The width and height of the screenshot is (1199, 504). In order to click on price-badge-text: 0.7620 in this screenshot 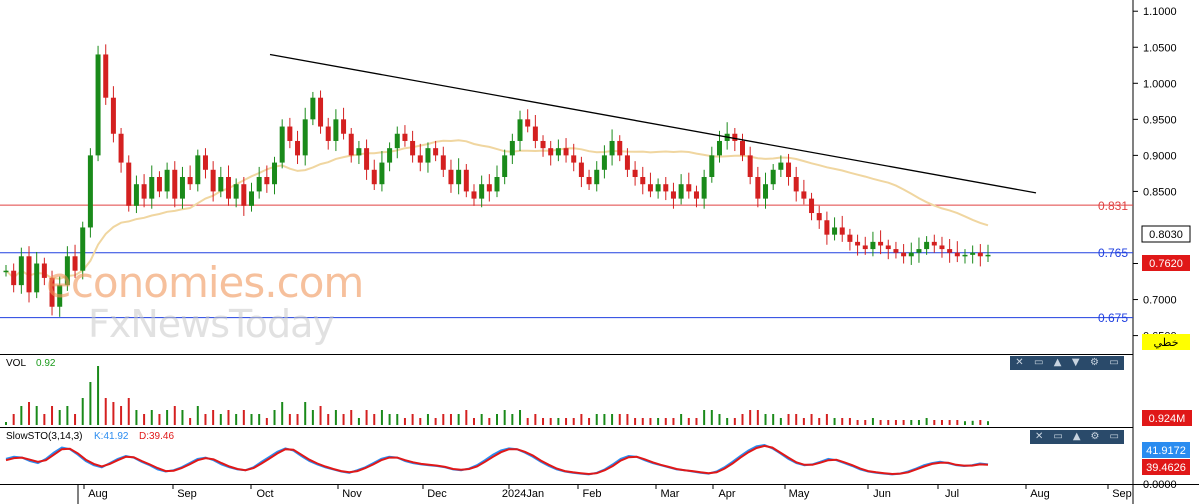, I will do `click(1166, 264)`.